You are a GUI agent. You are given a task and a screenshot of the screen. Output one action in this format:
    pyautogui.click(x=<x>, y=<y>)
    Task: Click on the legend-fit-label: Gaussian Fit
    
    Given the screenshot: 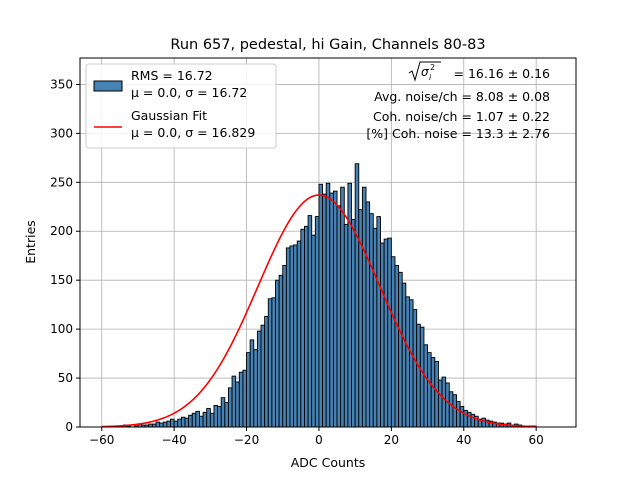 What is the action you would take?
    pyautogui.click(x=169, y=115)
    